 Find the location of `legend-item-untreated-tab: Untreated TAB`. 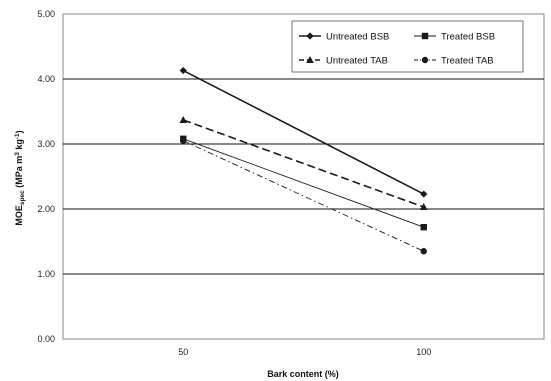

legend-item-untreated-tab: Untreated TAB is located at coordinates (343, 61).